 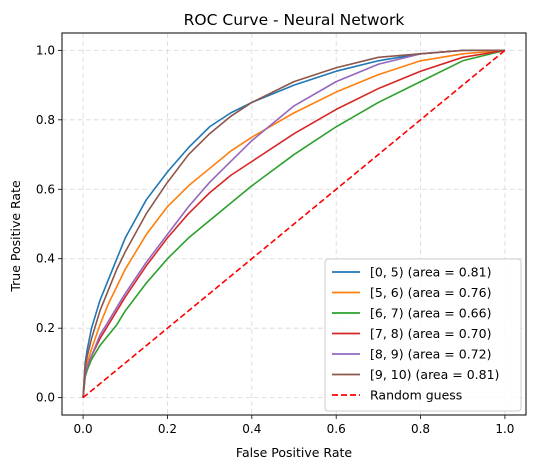 What do you see at coordinates (430, 313) in the screenshot?
I see `legend-label: [6, 7) (area = 0.66)` at bounding box center [430, 313].